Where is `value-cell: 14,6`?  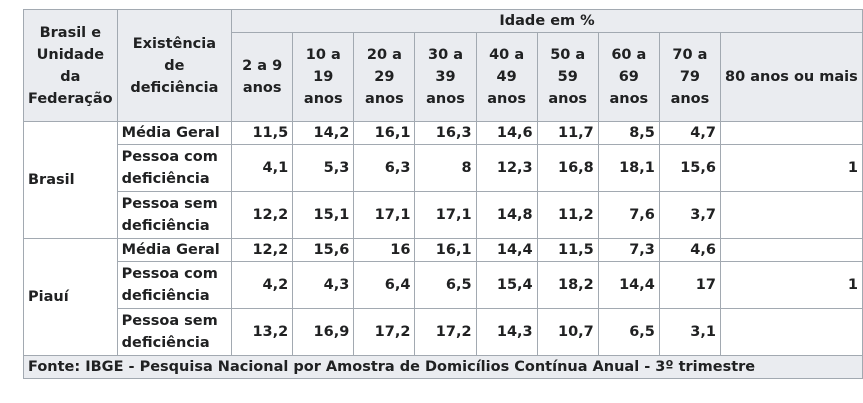 value-cell: 14,6 is located at coordinates (506, 133).